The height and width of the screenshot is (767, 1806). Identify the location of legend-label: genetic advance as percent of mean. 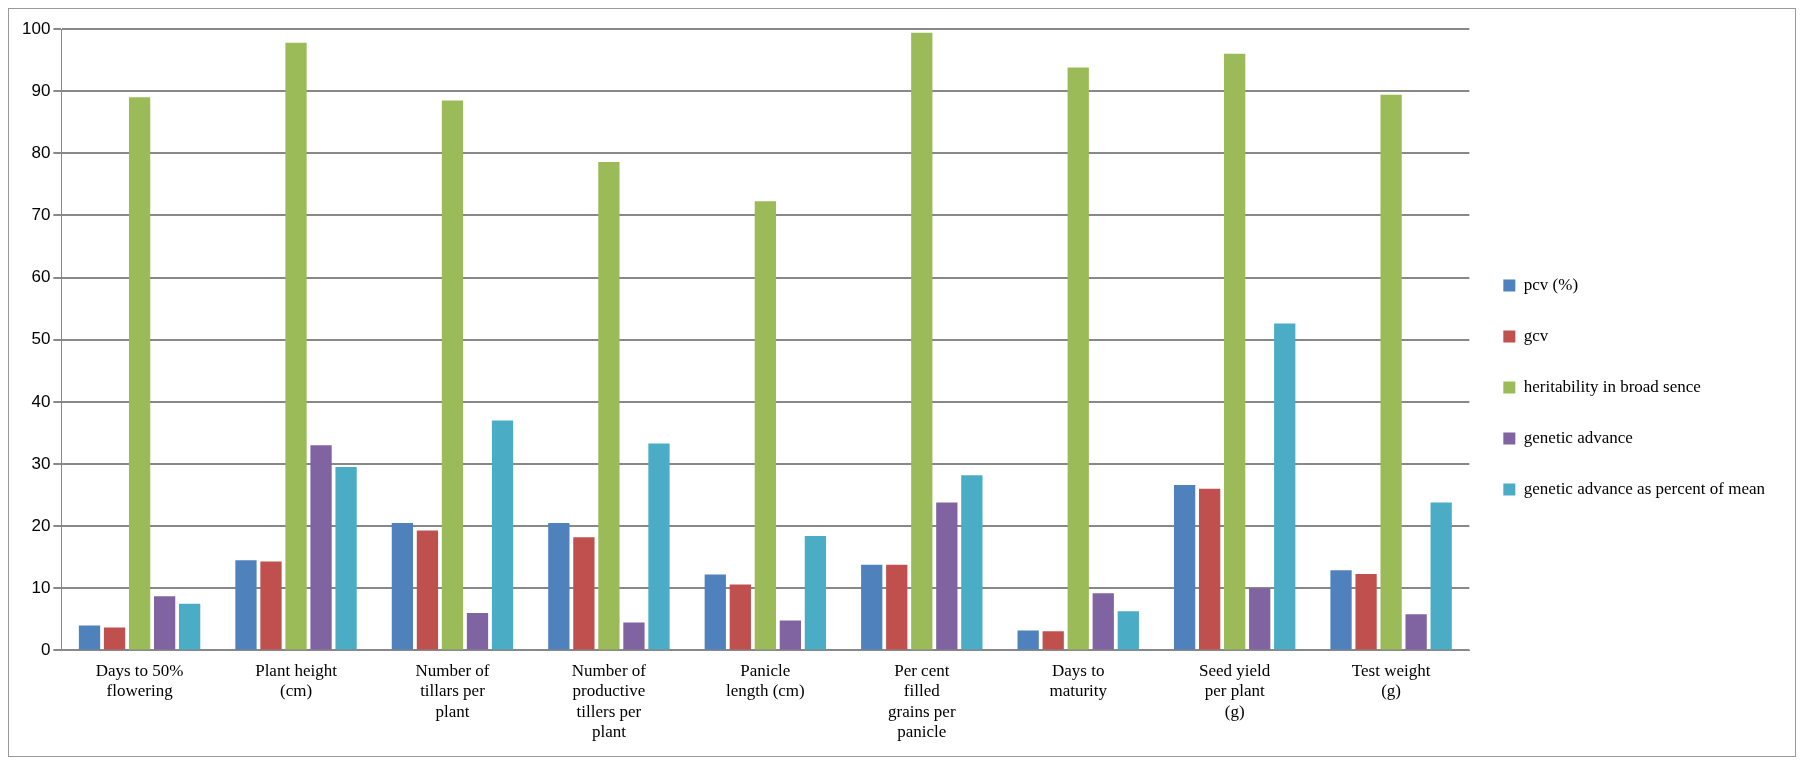
(1644, 488).